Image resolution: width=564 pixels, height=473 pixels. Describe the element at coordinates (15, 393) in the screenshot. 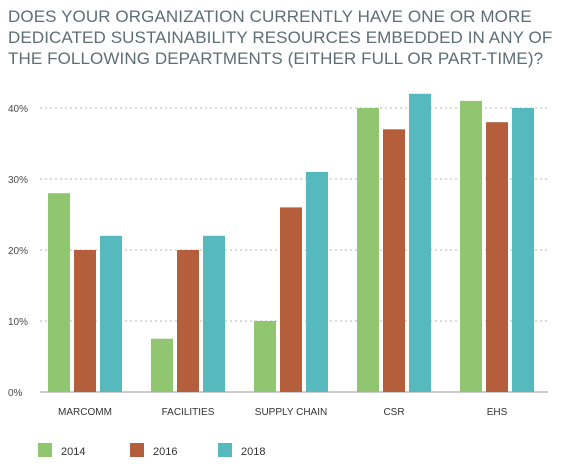

I see `y-tick-label: 0%` at that location.